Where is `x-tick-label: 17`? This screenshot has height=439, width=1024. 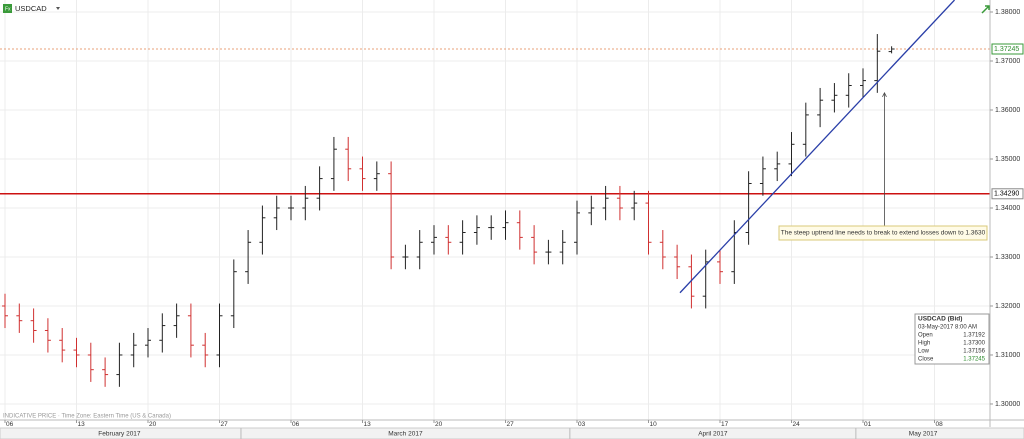
x-tick-label: 17 is located at coordinates (725, 424).